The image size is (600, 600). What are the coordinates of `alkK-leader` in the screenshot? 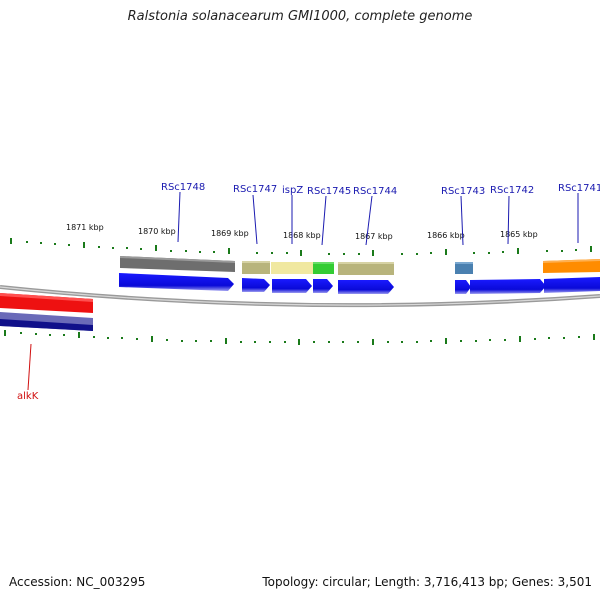 It's located at (29, 367).